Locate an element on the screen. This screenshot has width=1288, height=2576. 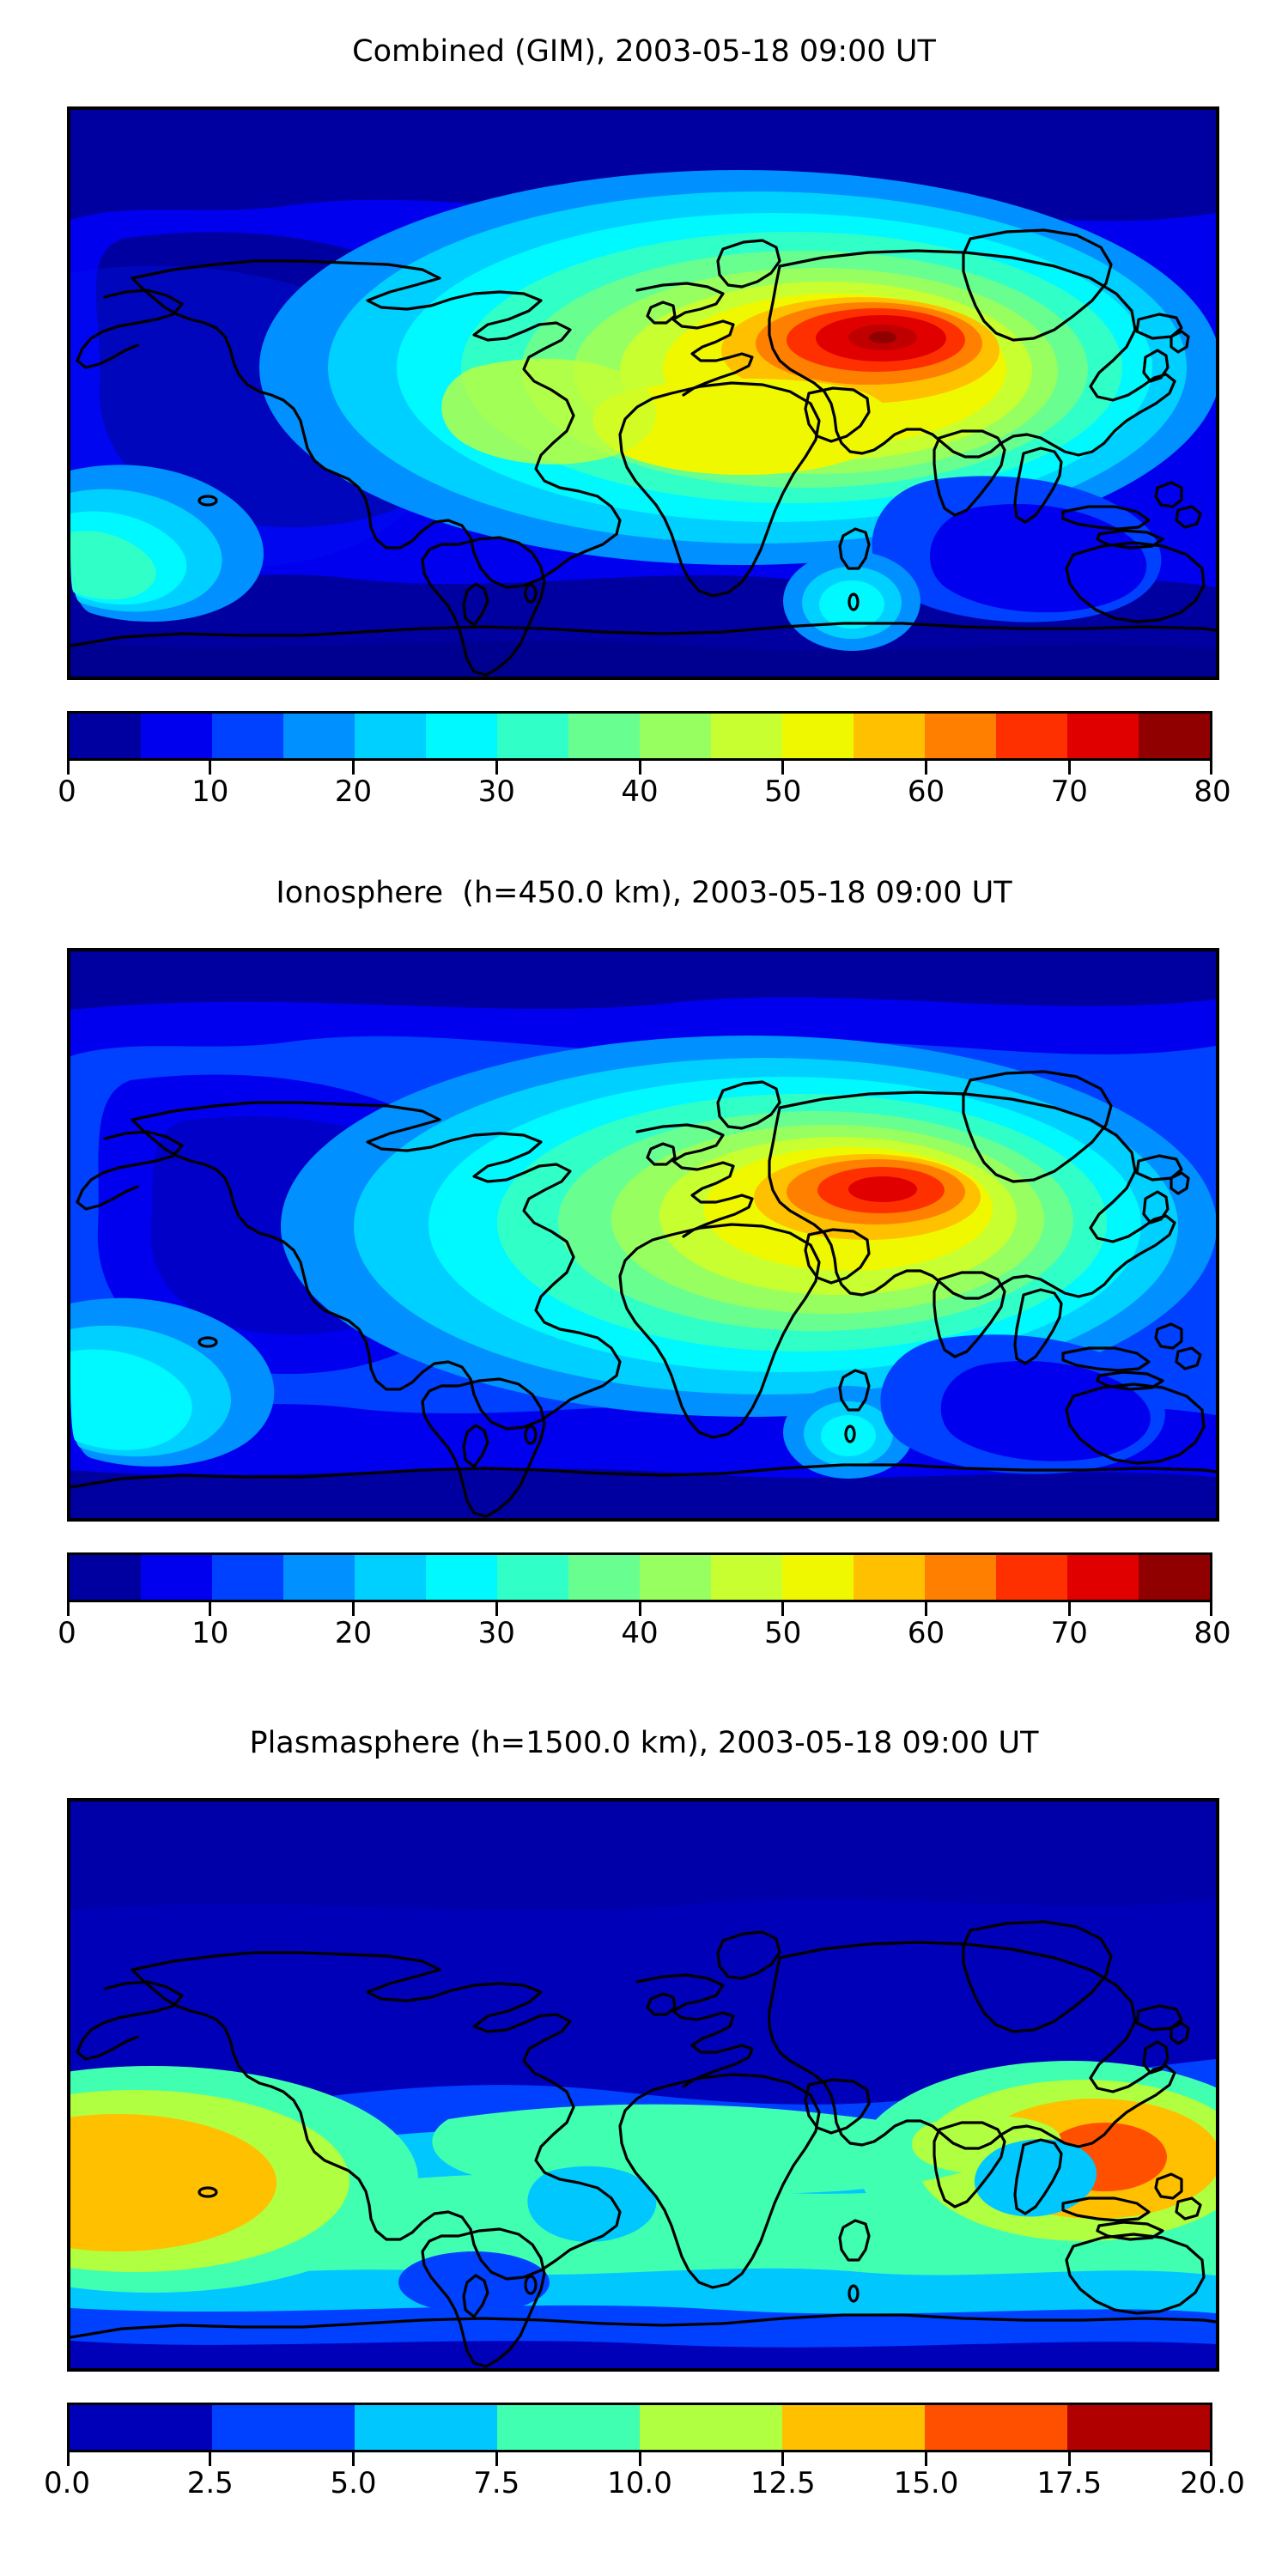
colorbar-tick-label-3: 7.5 is located at coordinates (497, 2483).